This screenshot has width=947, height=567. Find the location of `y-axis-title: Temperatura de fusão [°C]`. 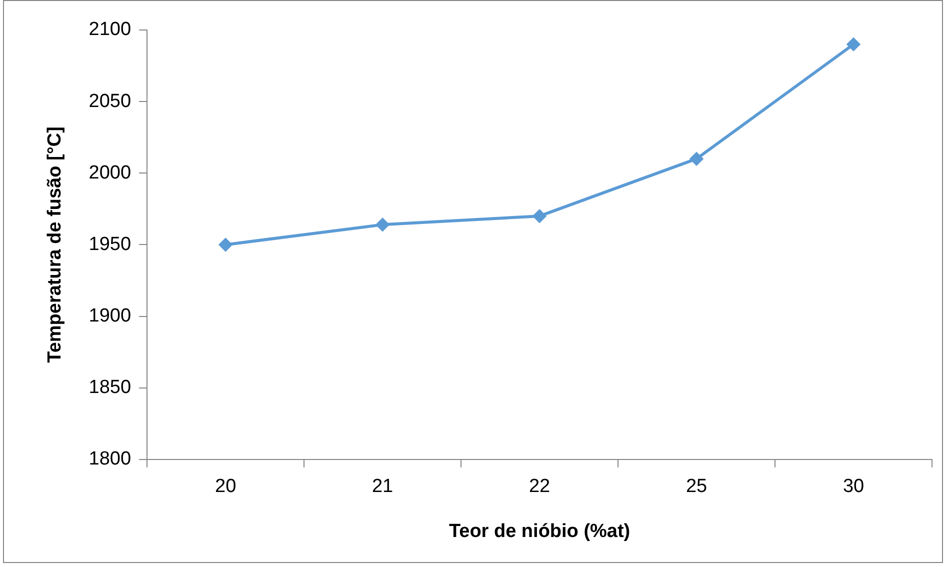

y-axis-title: Temperatura de fusão [°C] is located at coordinates (55, 244).